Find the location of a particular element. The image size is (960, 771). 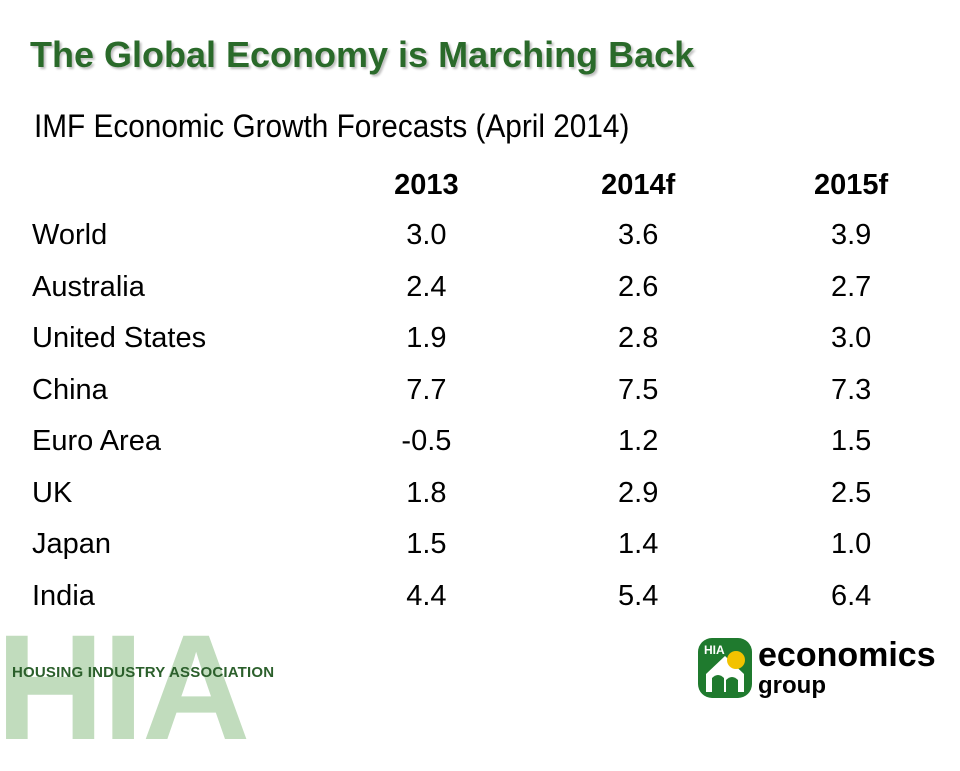

region-cell: United States is located at coordinates (119, 338).